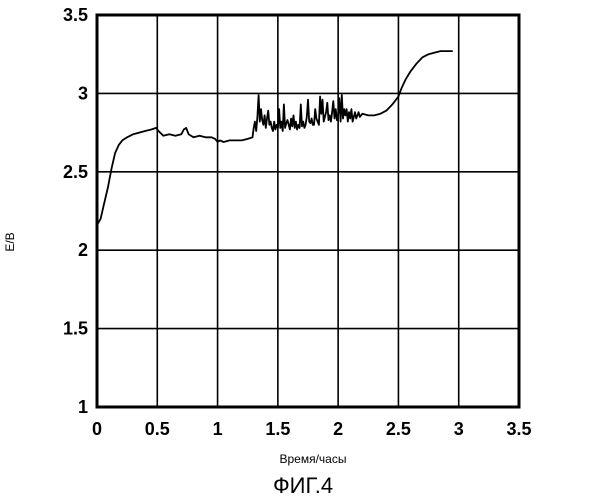 Image resolution: width=611 pixels, height=500 pixels. I want to click on y-tick-label: 2, so click(83, 250).